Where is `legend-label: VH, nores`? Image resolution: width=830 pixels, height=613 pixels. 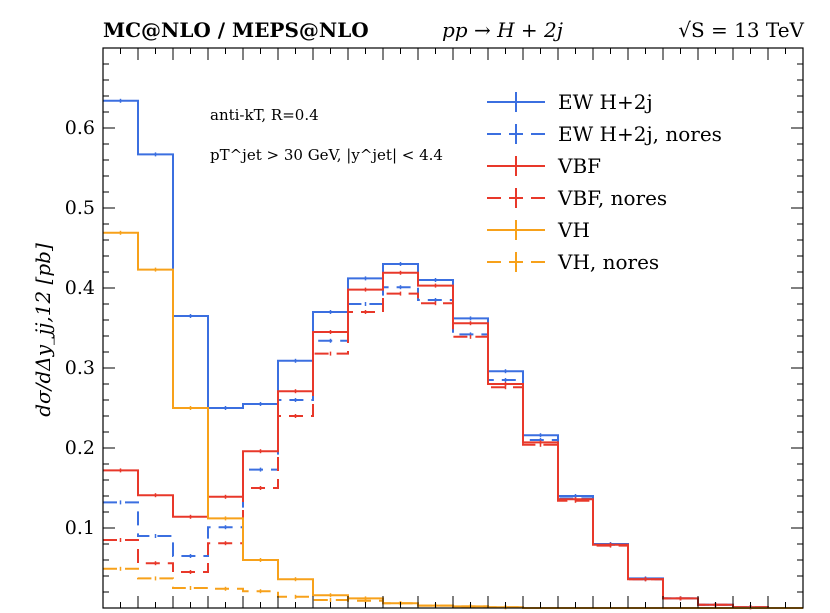
legend-label: VH, nores is located at coordinates (608, 262).